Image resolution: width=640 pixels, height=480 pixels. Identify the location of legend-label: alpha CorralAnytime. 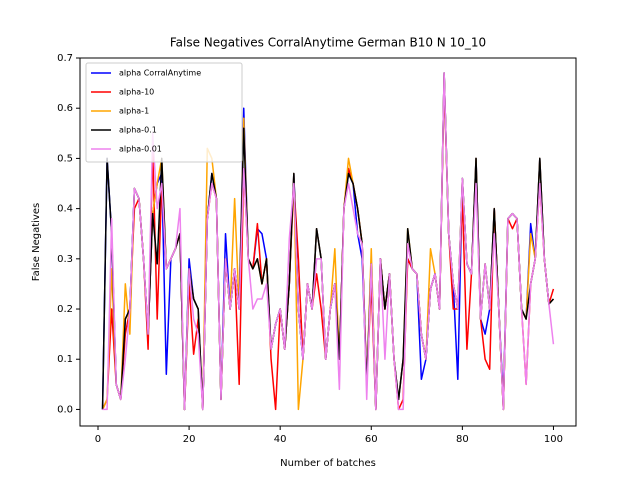
(160, 73).